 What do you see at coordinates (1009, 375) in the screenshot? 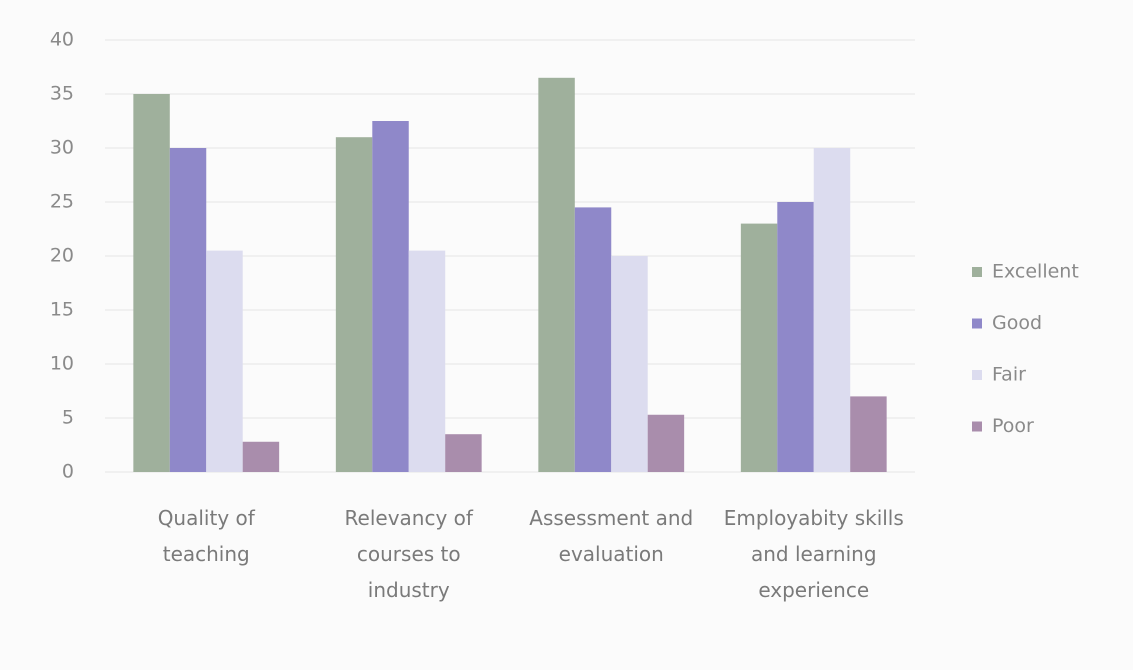
I see `legend-label: Fair` at bounding box center [1009, 375].